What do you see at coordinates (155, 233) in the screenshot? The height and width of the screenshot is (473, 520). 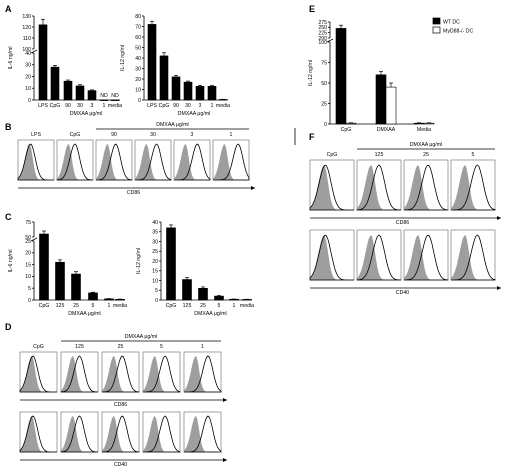 I see `c-il12-y-tick-label: 35` at bounding box center [155, 233].